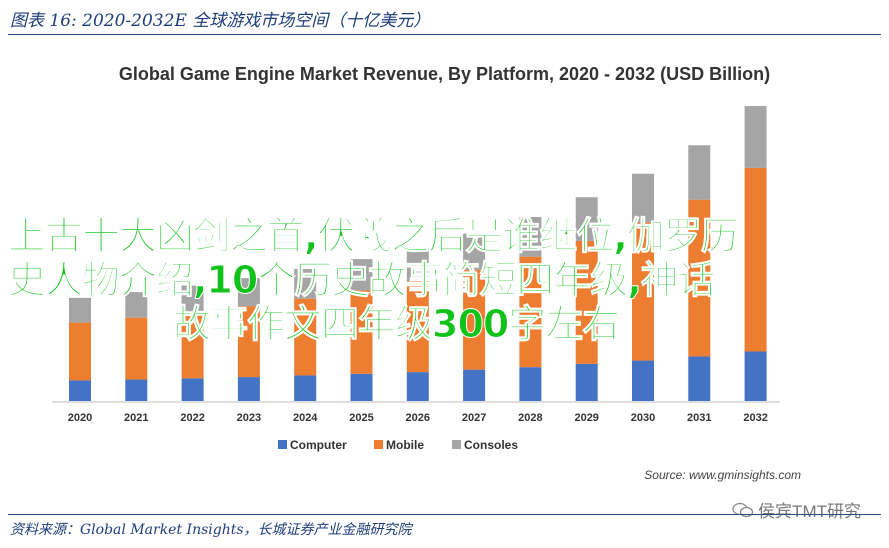 This screenshot has height=548, width=889. I want to click on legend-label-computer: Computer, so click(318, 445).